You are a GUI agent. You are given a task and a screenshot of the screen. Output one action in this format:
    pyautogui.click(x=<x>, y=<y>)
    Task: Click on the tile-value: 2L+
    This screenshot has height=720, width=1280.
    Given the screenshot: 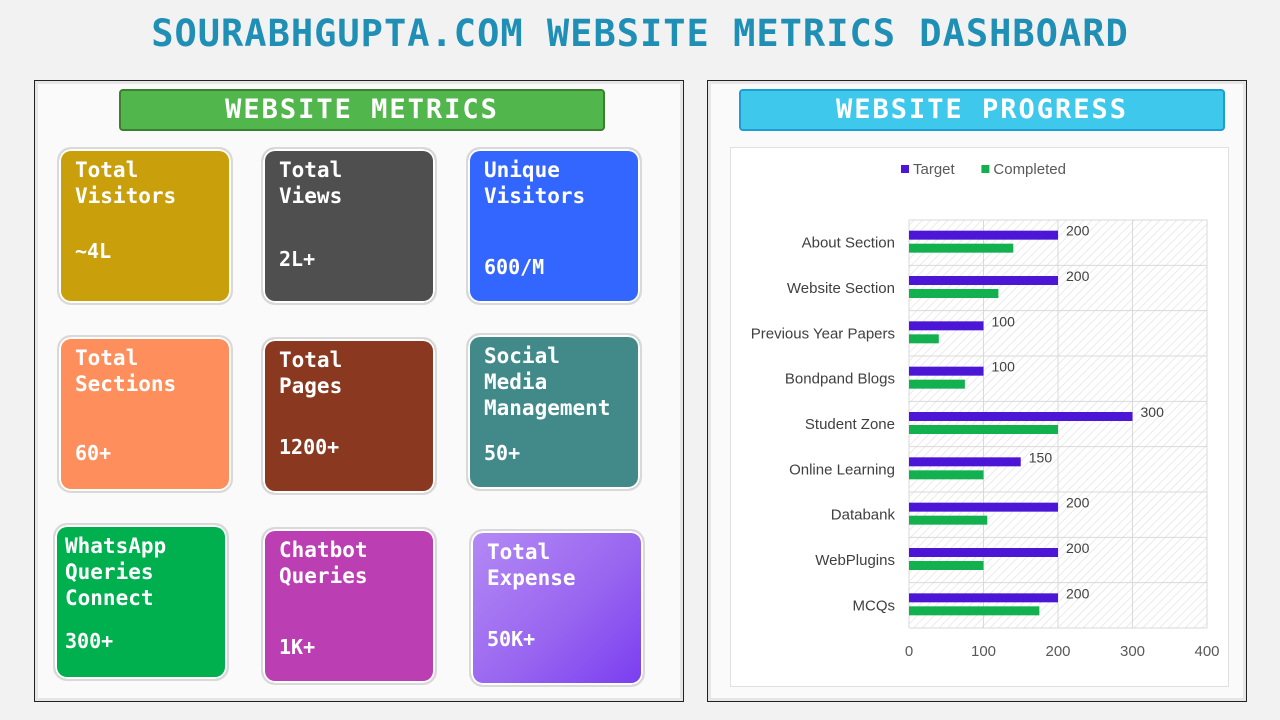 What is the action you would take?
    pyautogui.click(x=297, y=259)
    